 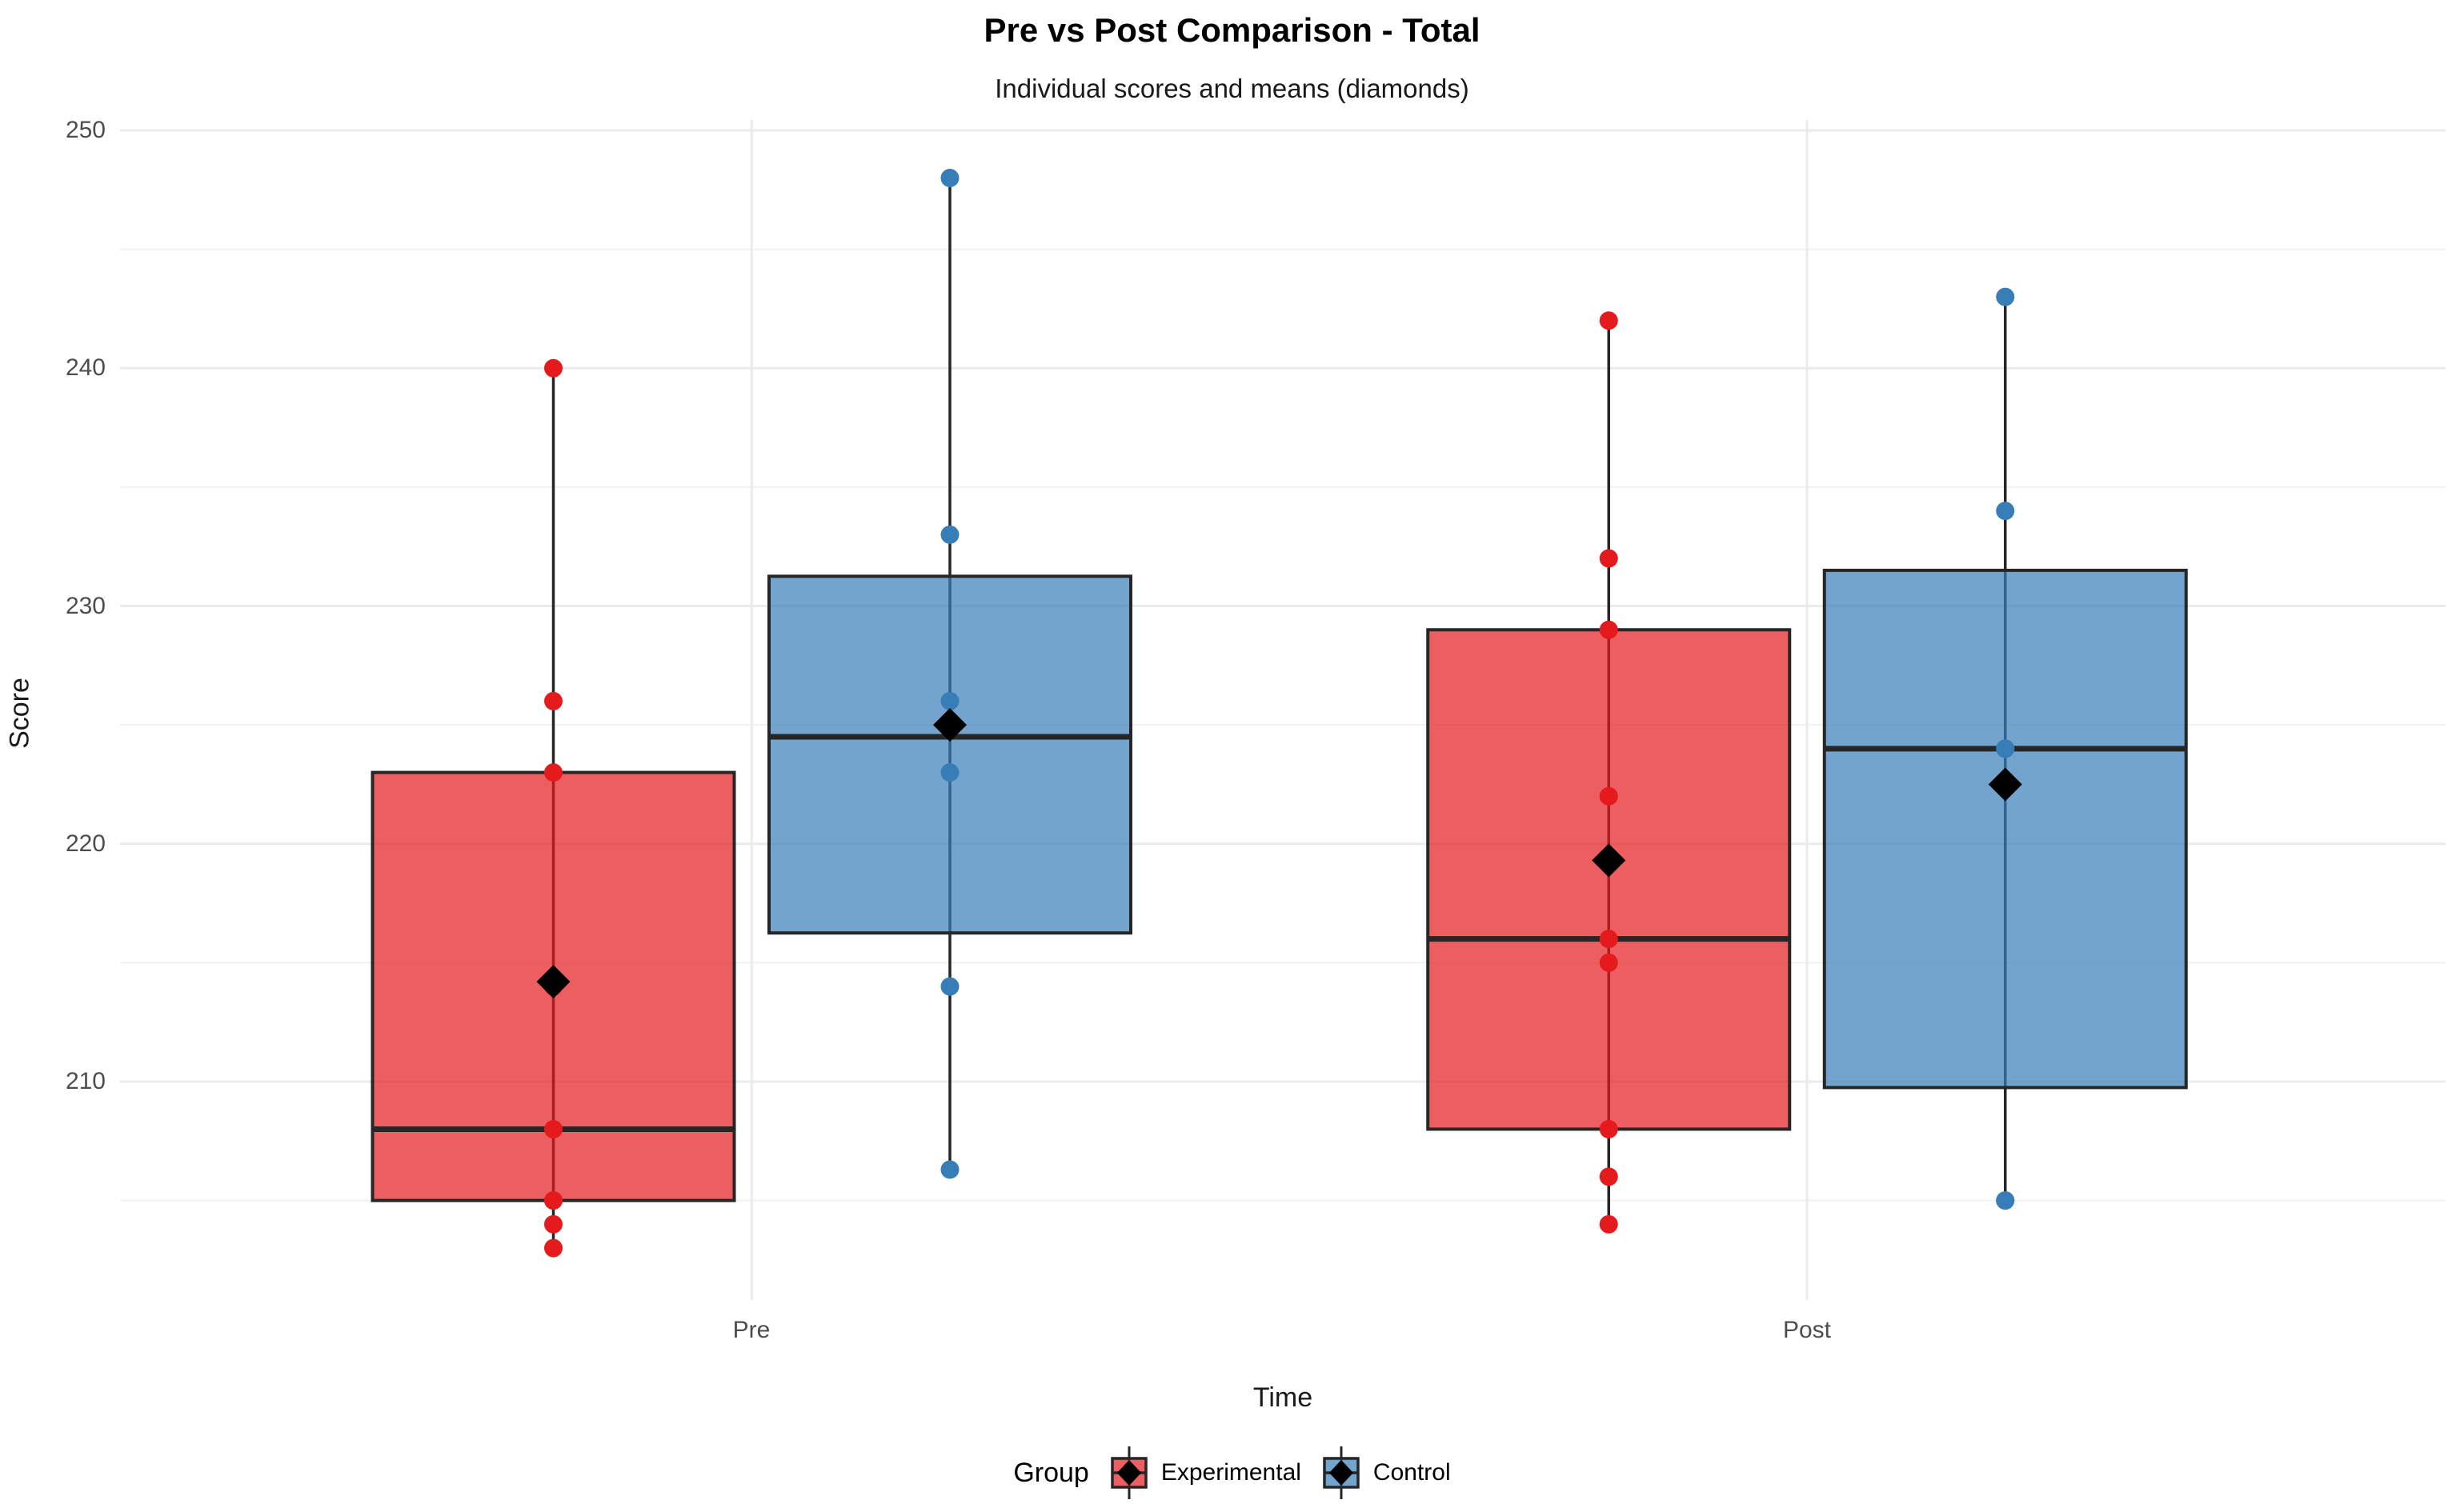 What do you see at coordinates (752, 1330) in the screenshot?
I see `x-tick-label-pre: Pre` at bounding box center [752, 1330].